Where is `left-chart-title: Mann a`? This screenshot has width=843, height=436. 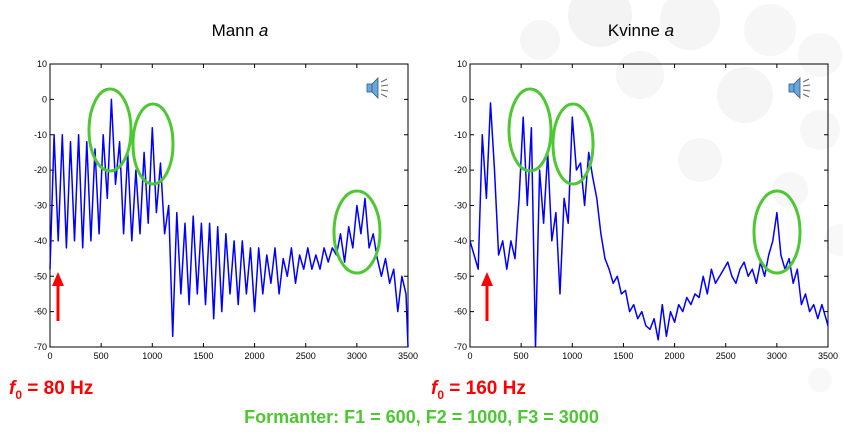 left-chart-title: Mann a is located at coordinates (240, 30).